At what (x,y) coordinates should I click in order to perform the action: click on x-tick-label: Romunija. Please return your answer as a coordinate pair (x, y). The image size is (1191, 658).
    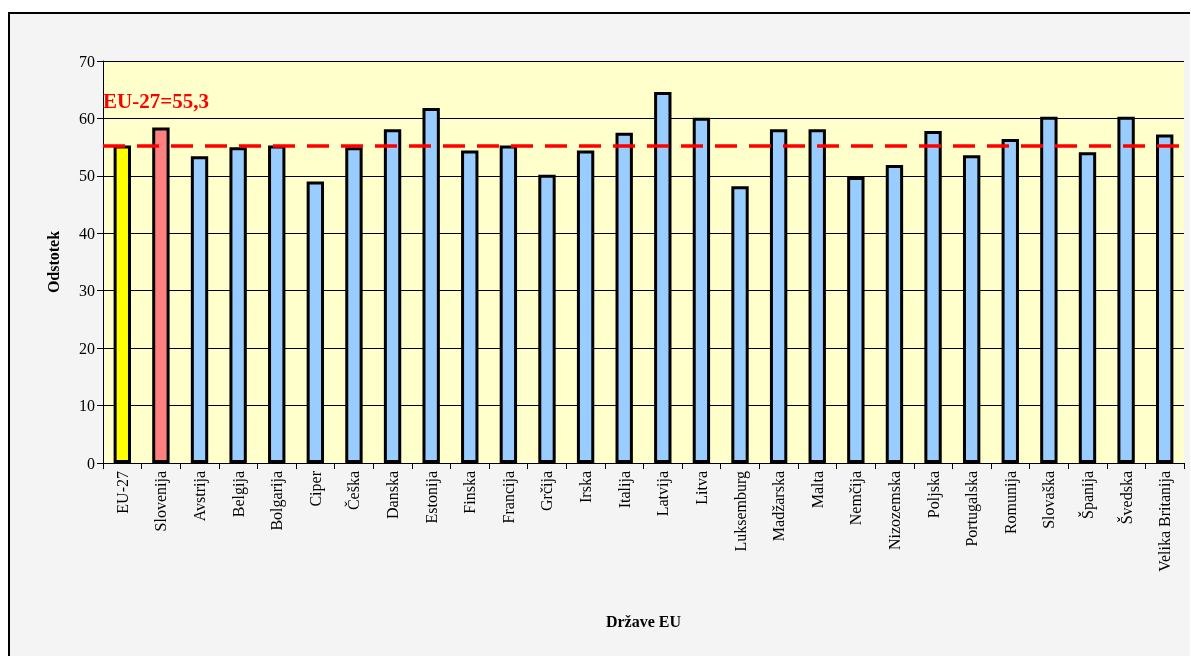
    Looking at the image, I should click on (1010, 503).